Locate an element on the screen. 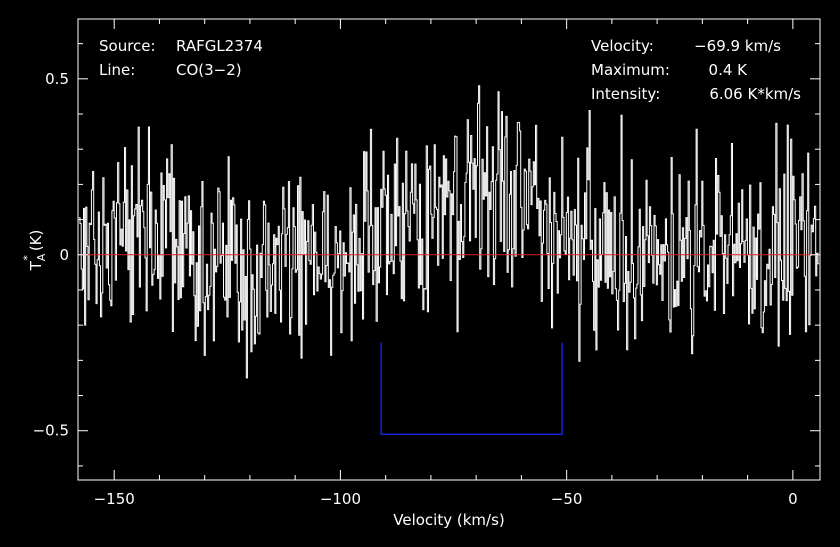  info-maximum-value: 0.4 K is located at coordinates (729, 70).